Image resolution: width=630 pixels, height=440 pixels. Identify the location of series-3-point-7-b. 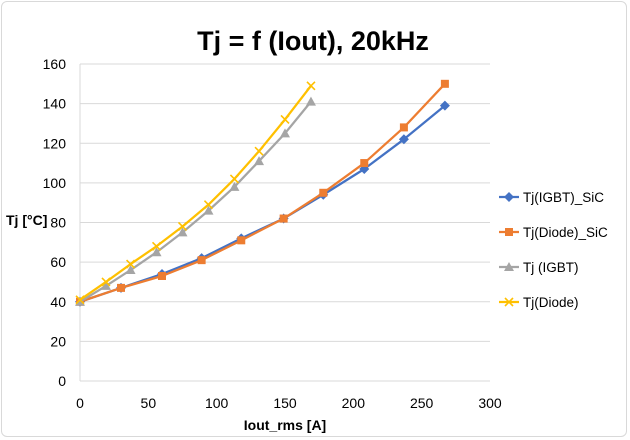
(259, 151).